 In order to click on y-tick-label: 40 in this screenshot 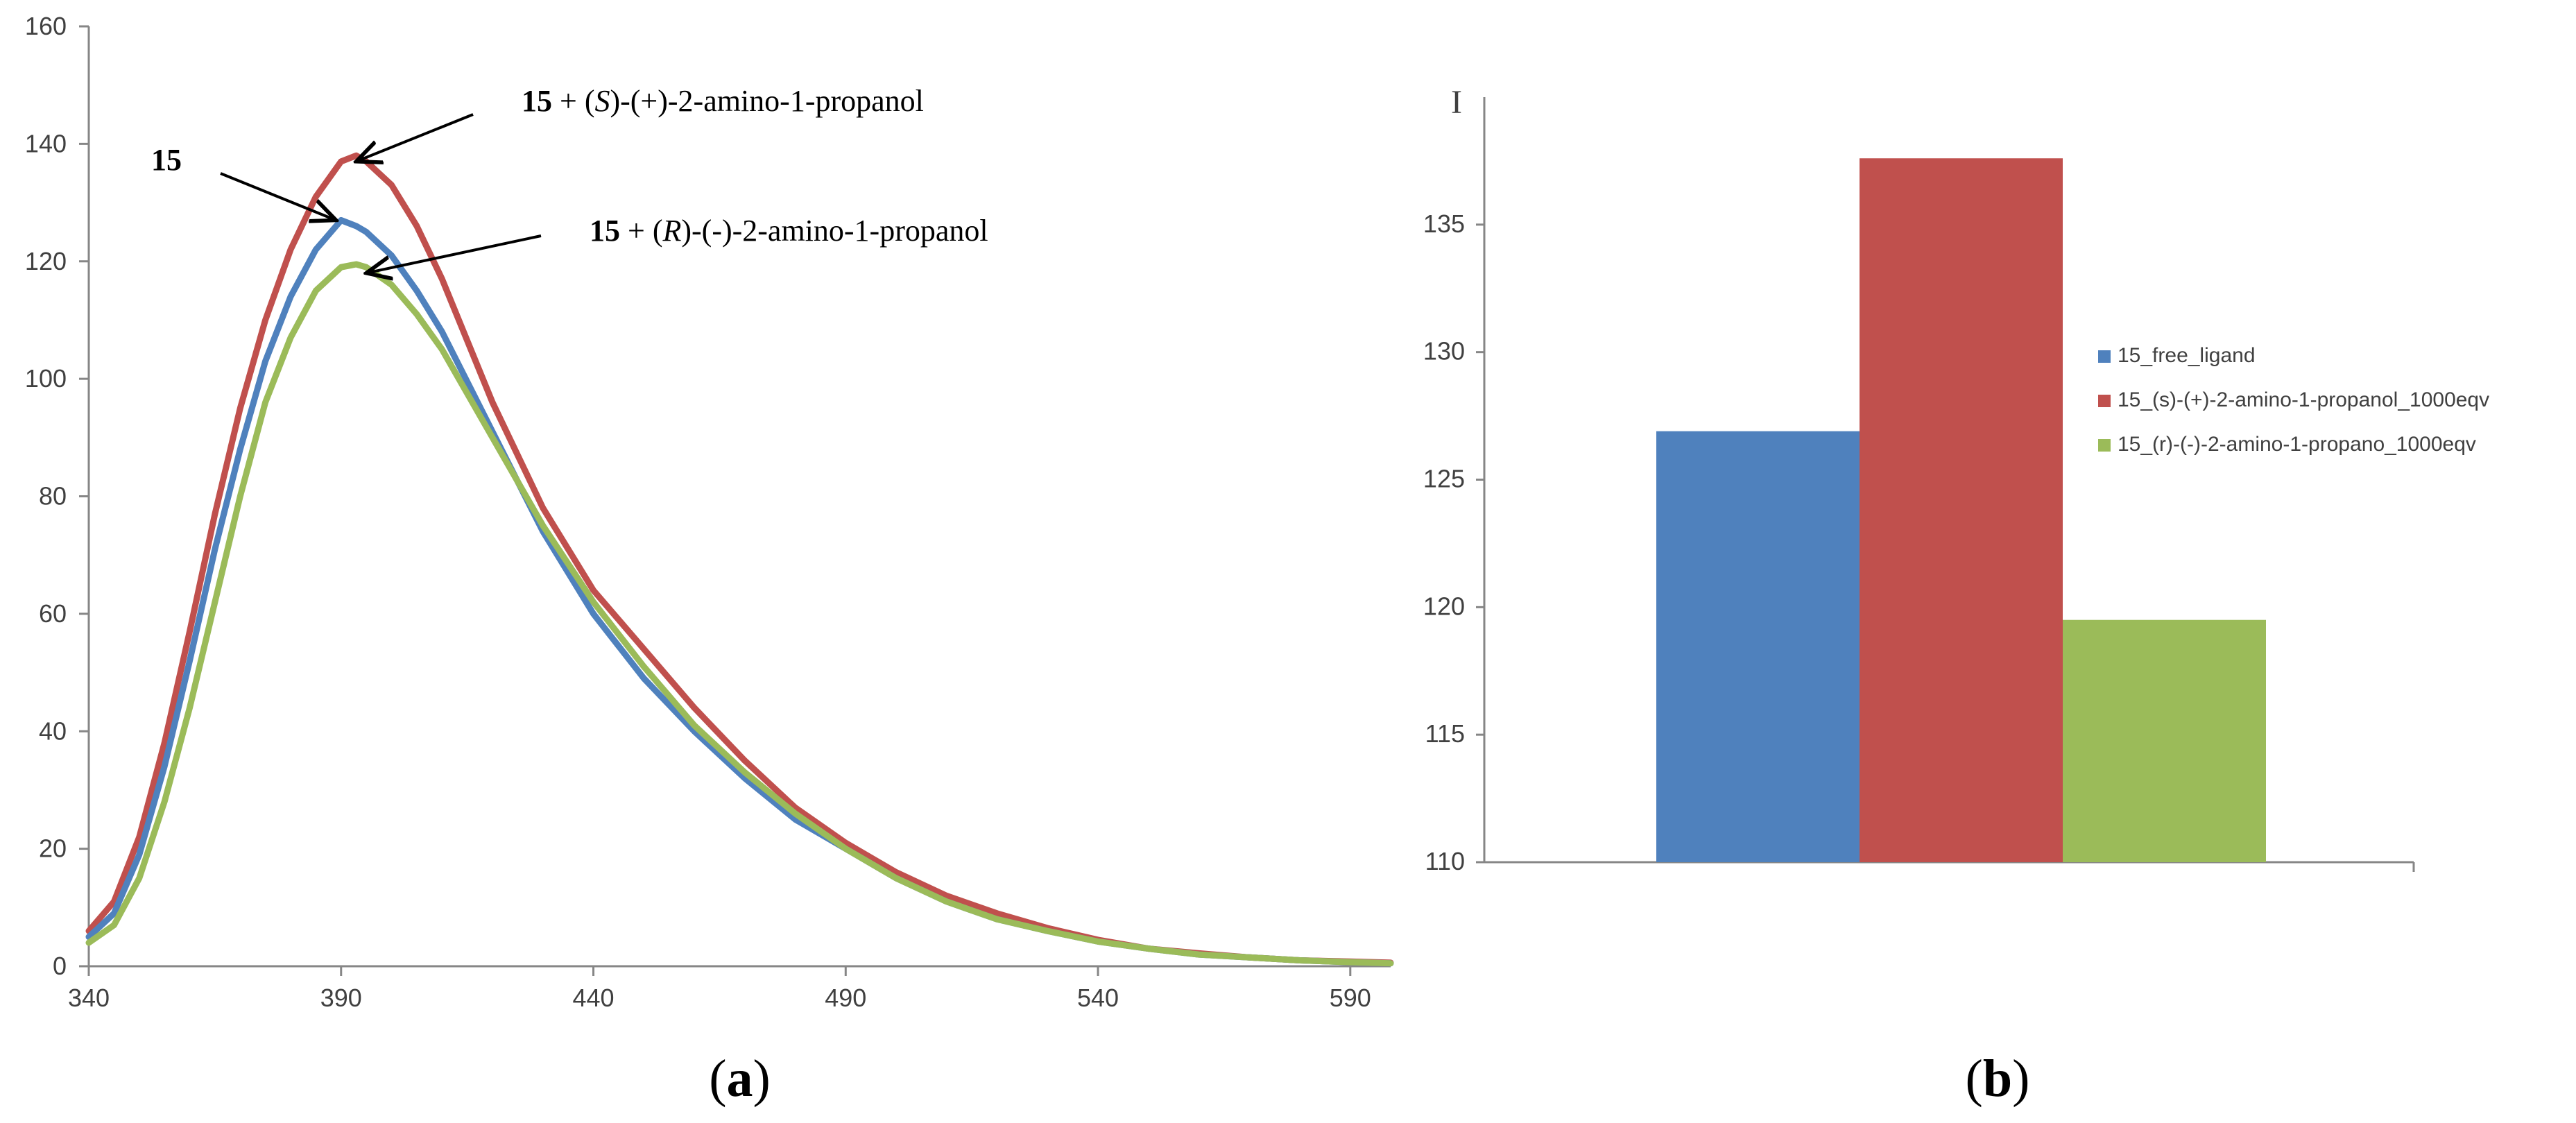, I will do `click(53, 731)`.